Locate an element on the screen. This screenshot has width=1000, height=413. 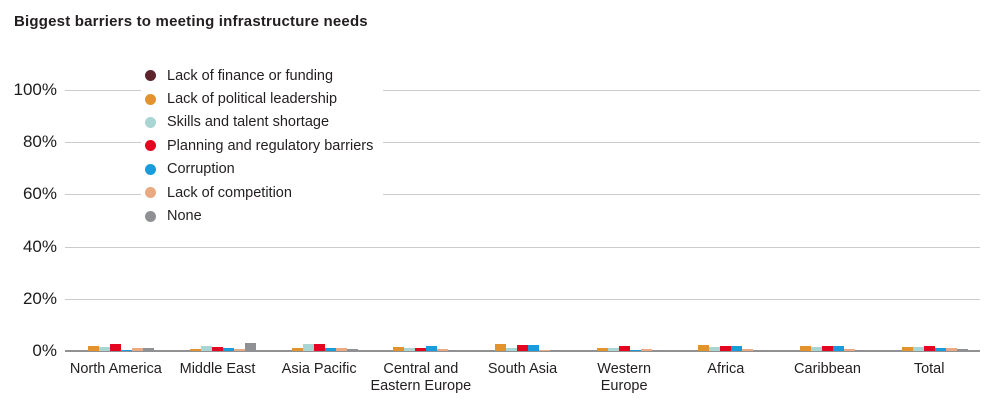
legend-item: None is located at coordinates (259, 215).